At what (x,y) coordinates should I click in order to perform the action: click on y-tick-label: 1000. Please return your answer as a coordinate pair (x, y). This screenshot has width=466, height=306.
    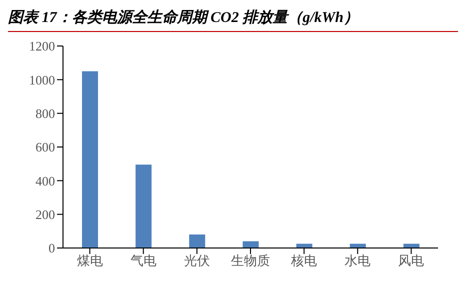
    Looking at the image, I should click on (42, 80).